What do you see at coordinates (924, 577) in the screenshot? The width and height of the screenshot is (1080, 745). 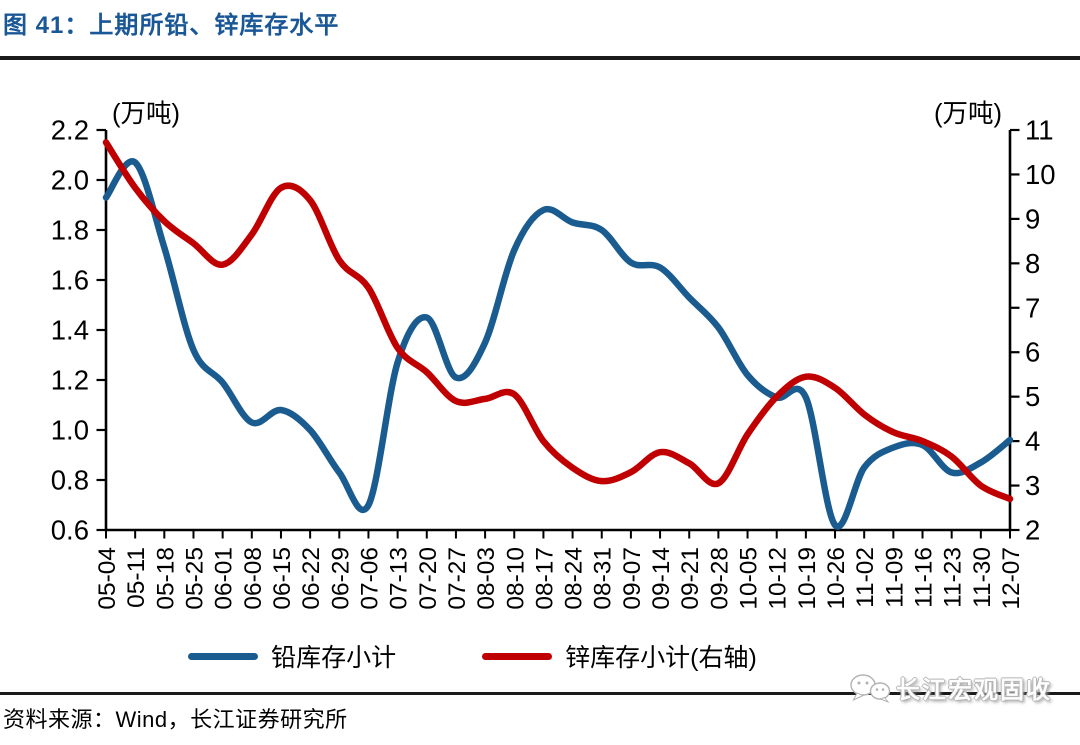 I see `svg-text: 11-16` at bounding box center [924, 577].